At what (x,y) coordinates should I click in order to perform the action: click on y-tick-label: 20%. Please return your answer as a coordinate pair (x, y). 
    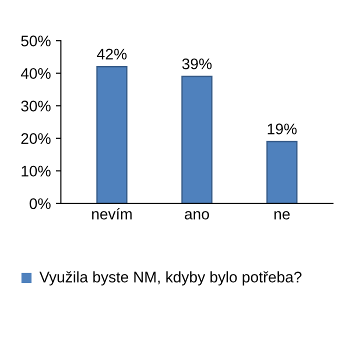
    Looking at the image, I should click on (36, 138).